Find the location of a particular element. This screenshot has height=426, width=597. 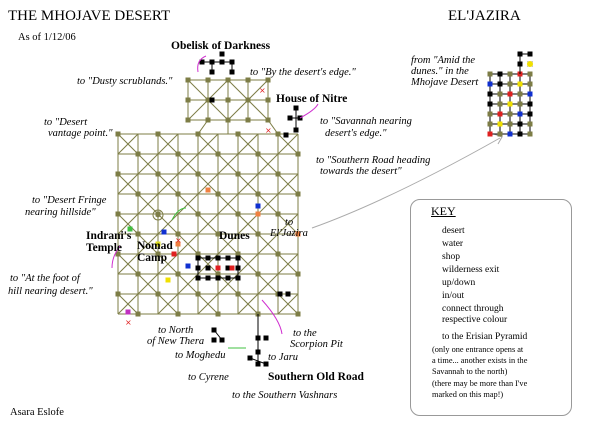

exit-southern-road-1: to "Southern Road heading is located at coordinates (373, 160).